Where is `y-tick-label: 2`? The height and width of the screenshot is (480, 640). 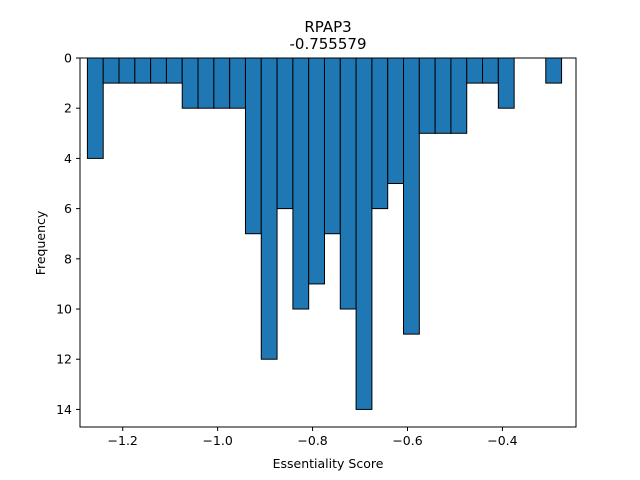
y-tick-label: 2 is located at coordinates (68, 108).